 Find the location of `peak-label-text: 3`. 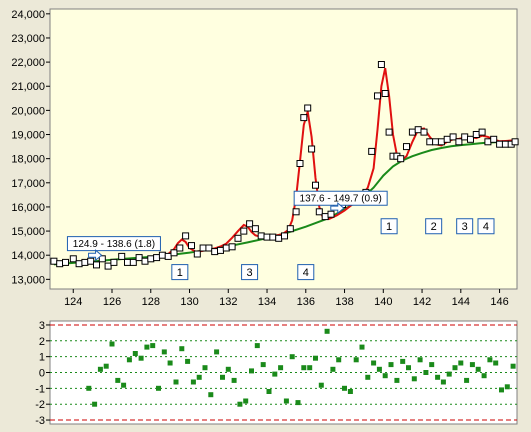

peak-label-text: 3 is located at coordinates (465, 227).